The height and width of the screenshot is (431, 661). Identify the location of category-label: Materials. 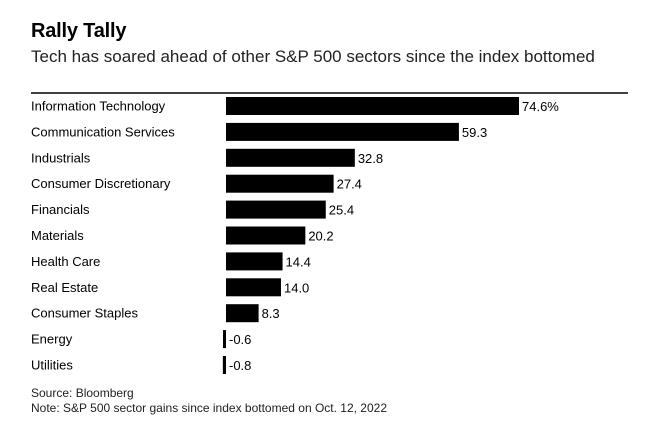
(57, 235).